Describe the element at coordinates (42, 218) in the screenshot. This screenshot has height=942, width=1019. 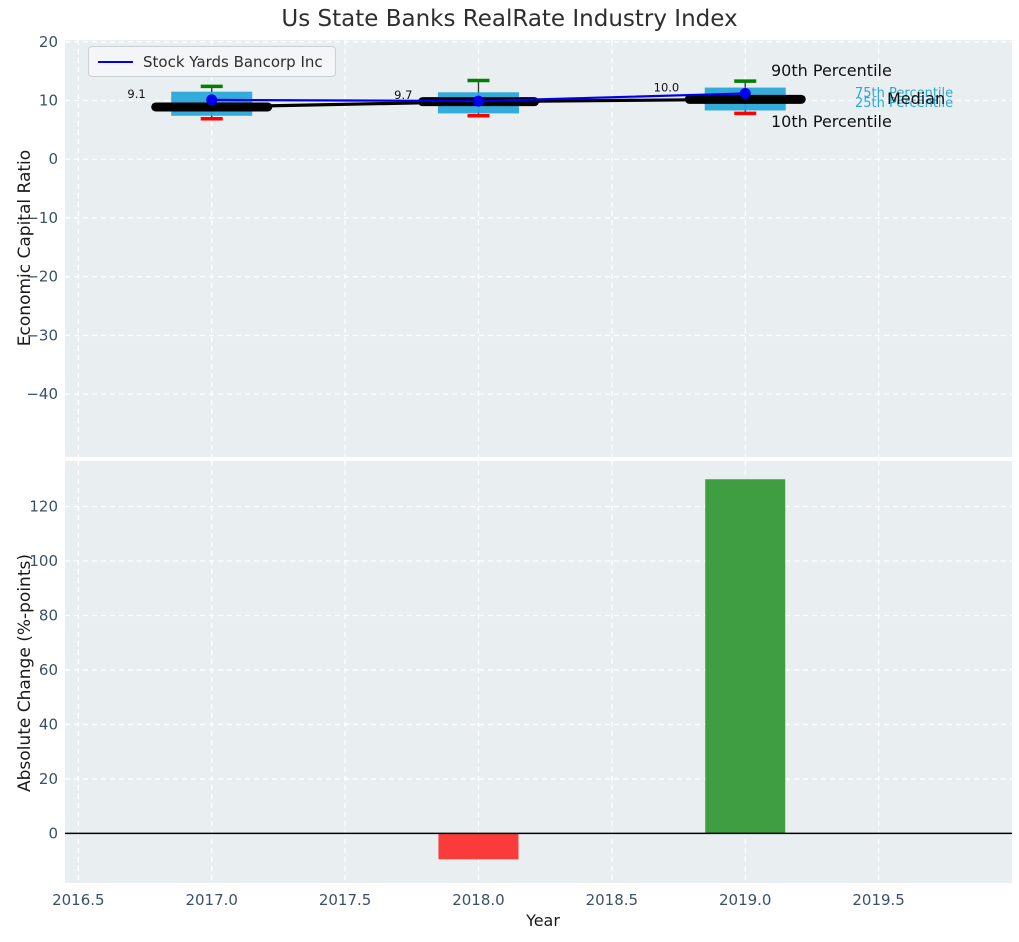
I see `y-tick-label: −10` at that location.